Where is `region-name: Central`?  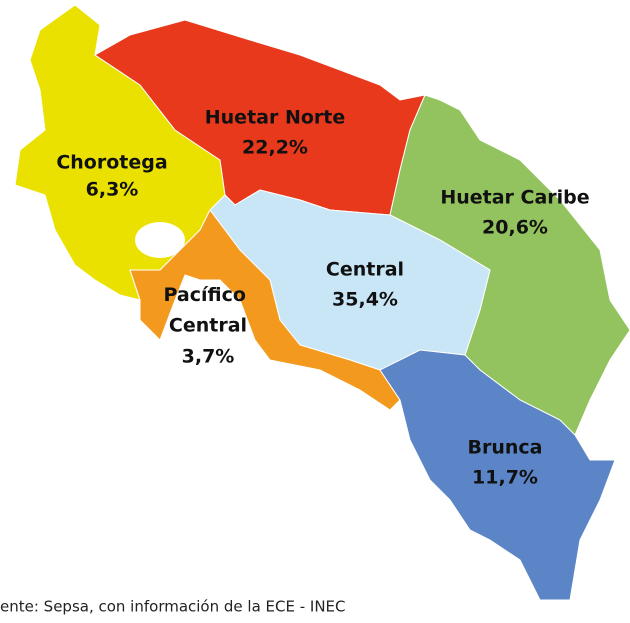 region-name: Central is located at coordinates (365, 270).